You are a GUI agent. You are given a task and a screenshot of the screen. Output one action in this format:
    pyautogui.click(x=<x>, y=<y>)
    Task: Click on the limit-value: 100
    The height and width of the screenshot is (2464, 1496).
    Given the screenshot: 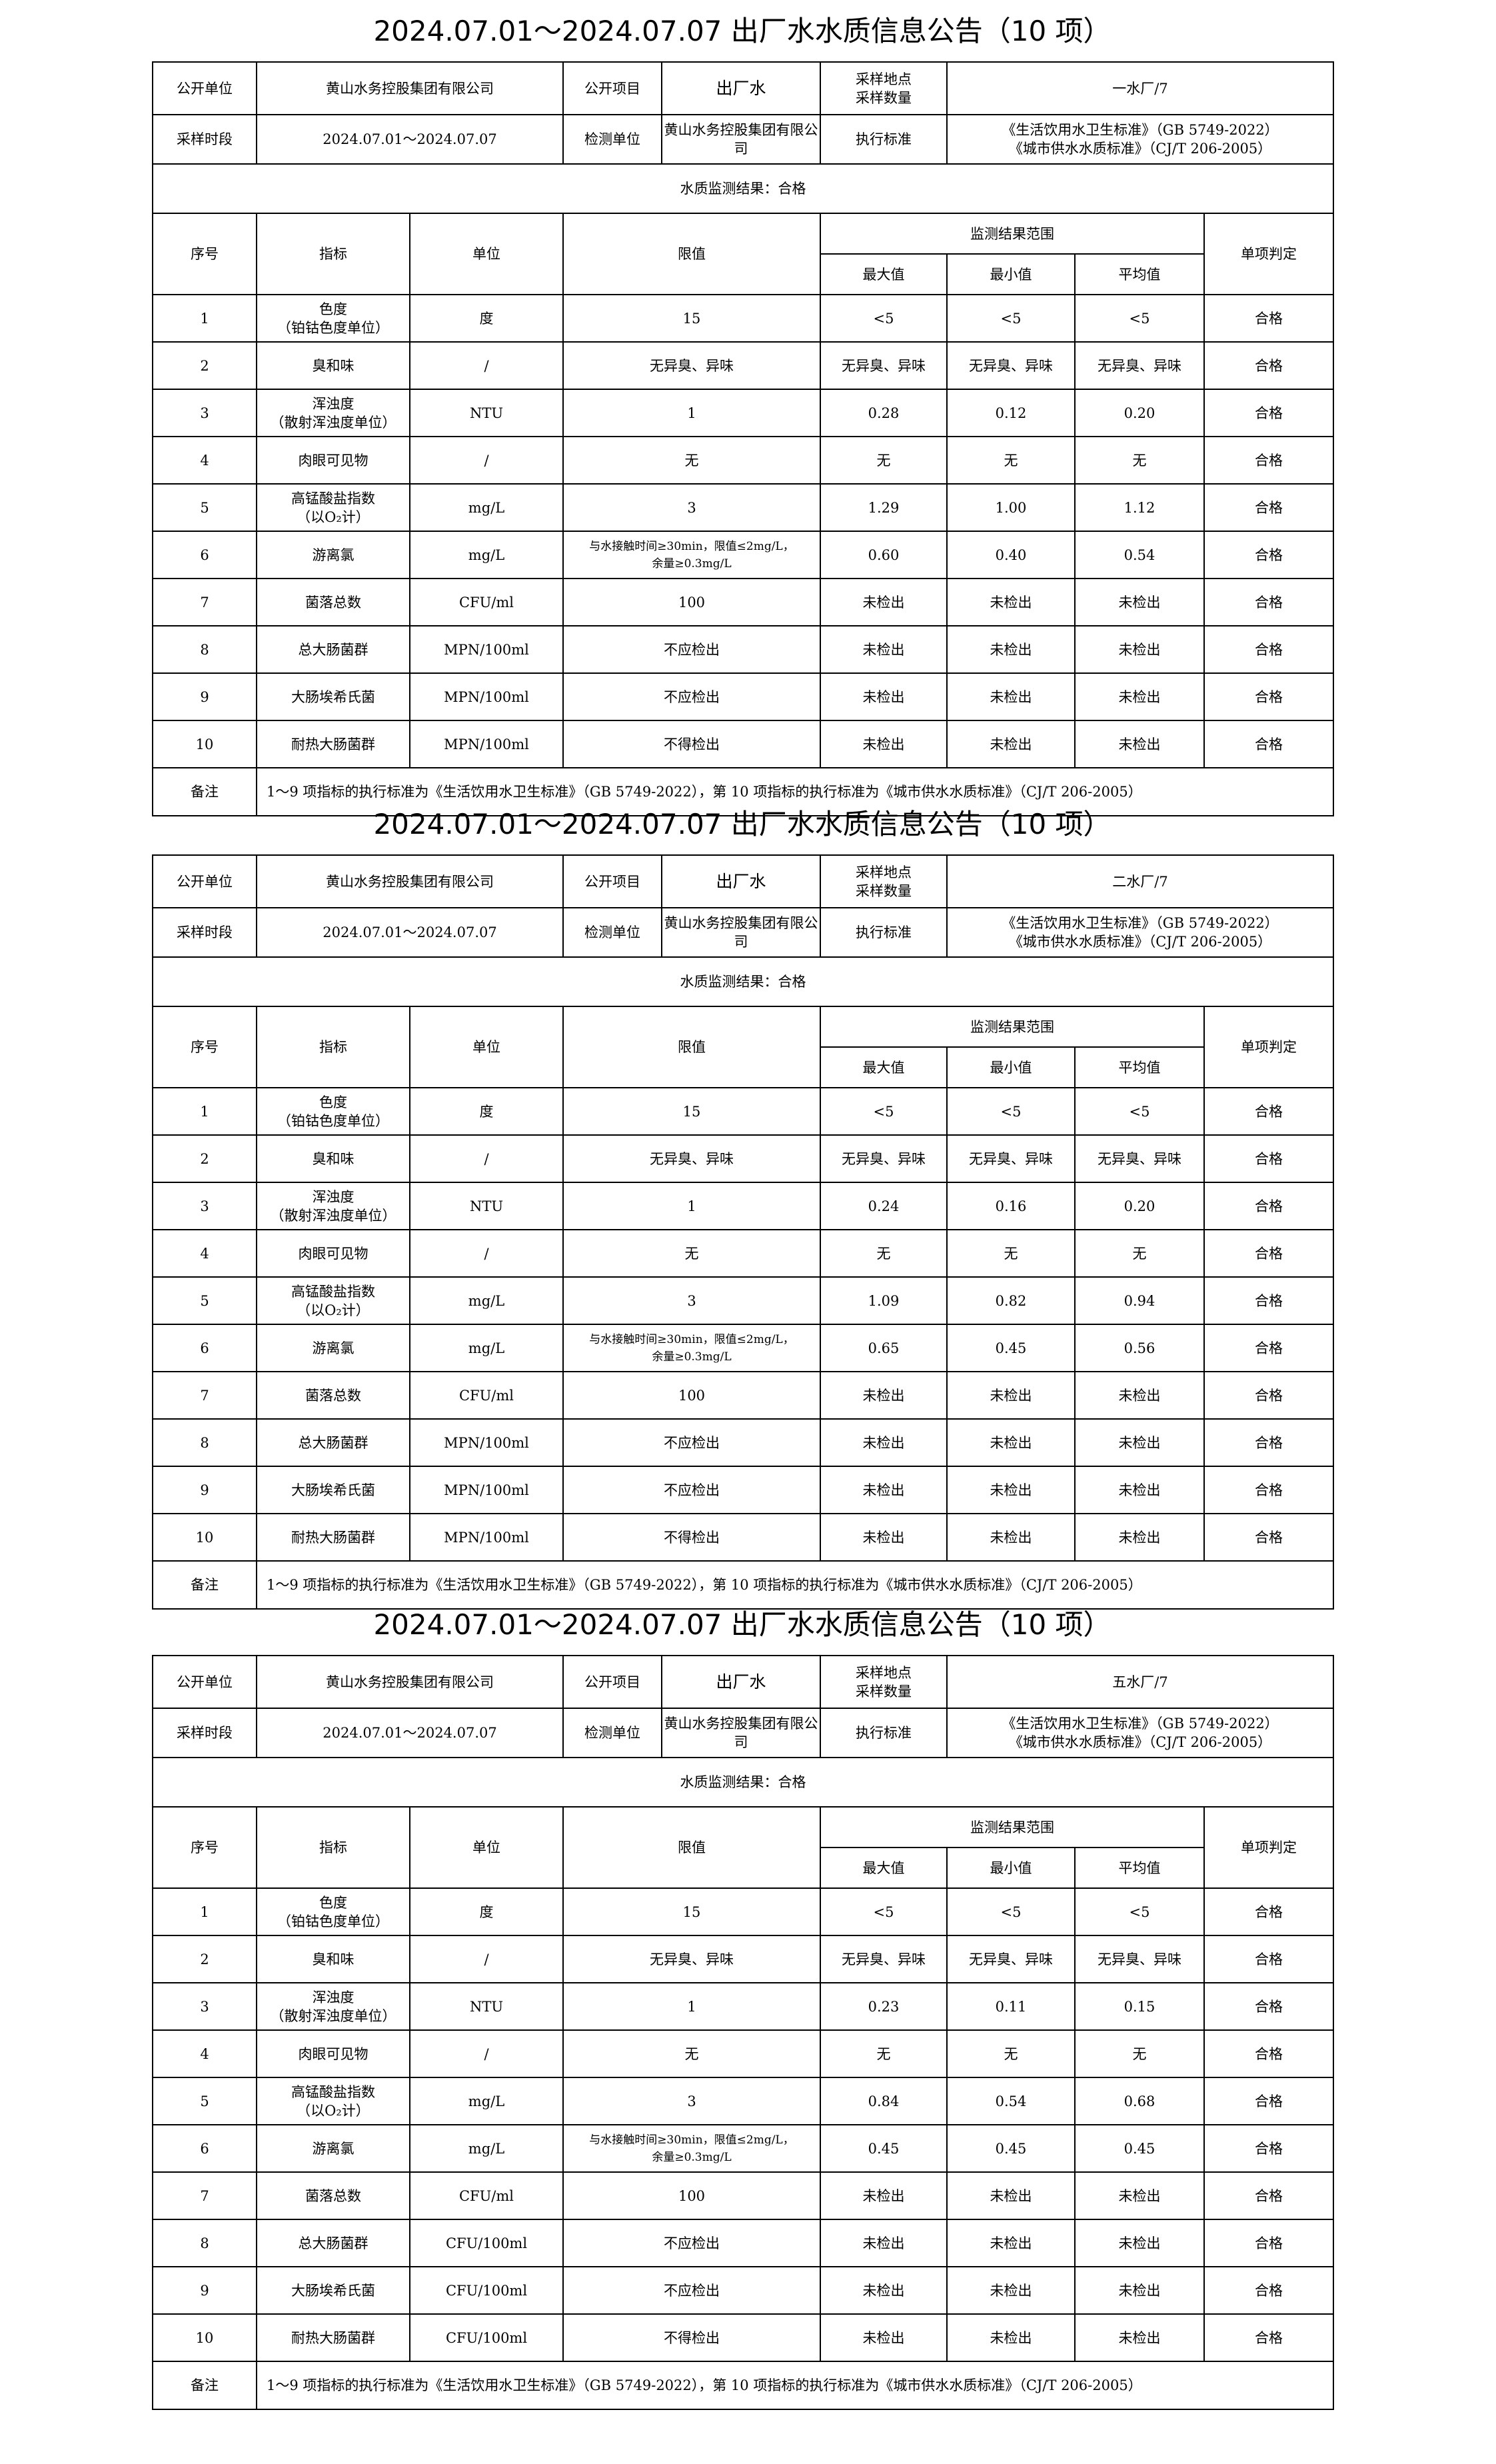 What is the action you would take?
    pyautogui.click(x=692, y=1395)
    